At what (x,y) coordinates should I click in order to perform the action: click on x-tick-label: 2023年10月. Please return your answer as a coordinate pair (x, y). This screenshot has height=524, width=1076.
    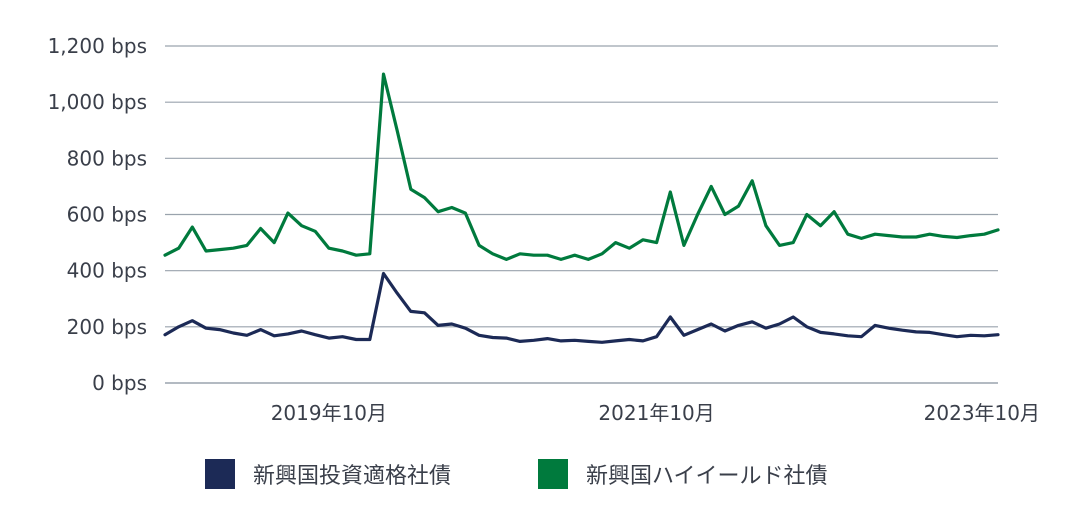
    Looking at the image, I should click on (982, 413).